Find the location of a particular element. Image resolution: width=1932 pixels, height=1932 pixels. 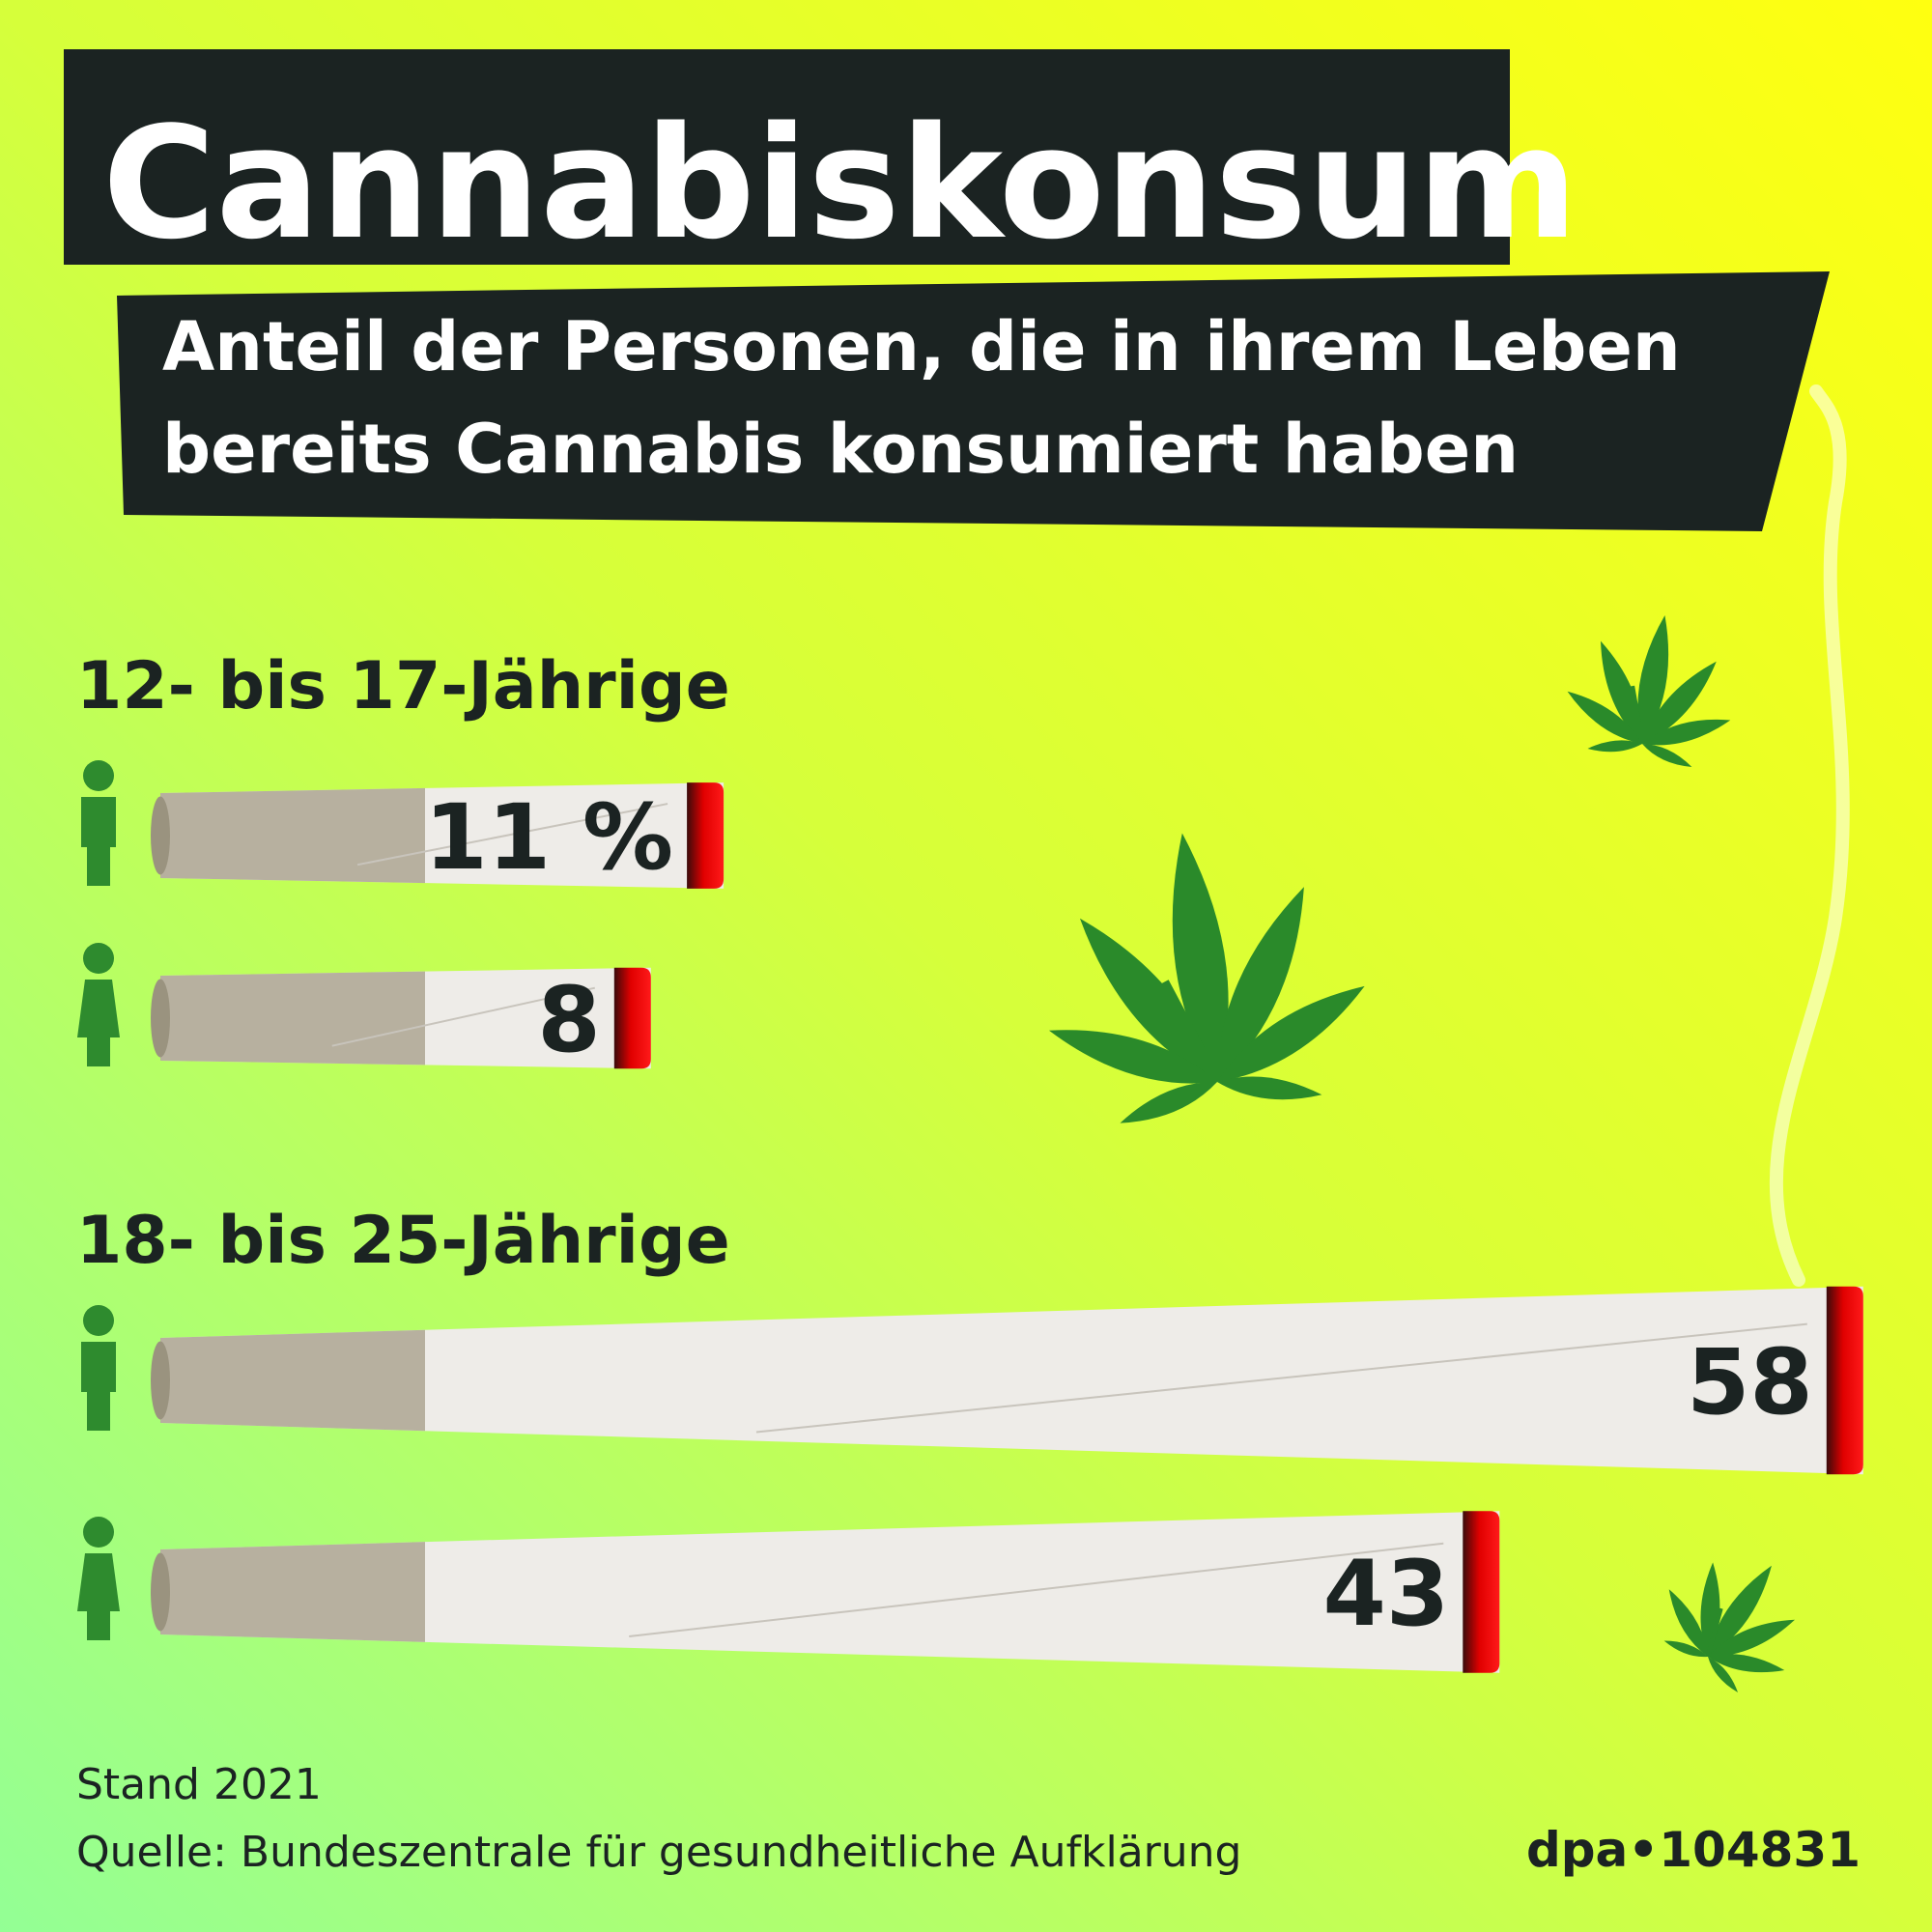

smoke is located at coordinates (1809, 835).